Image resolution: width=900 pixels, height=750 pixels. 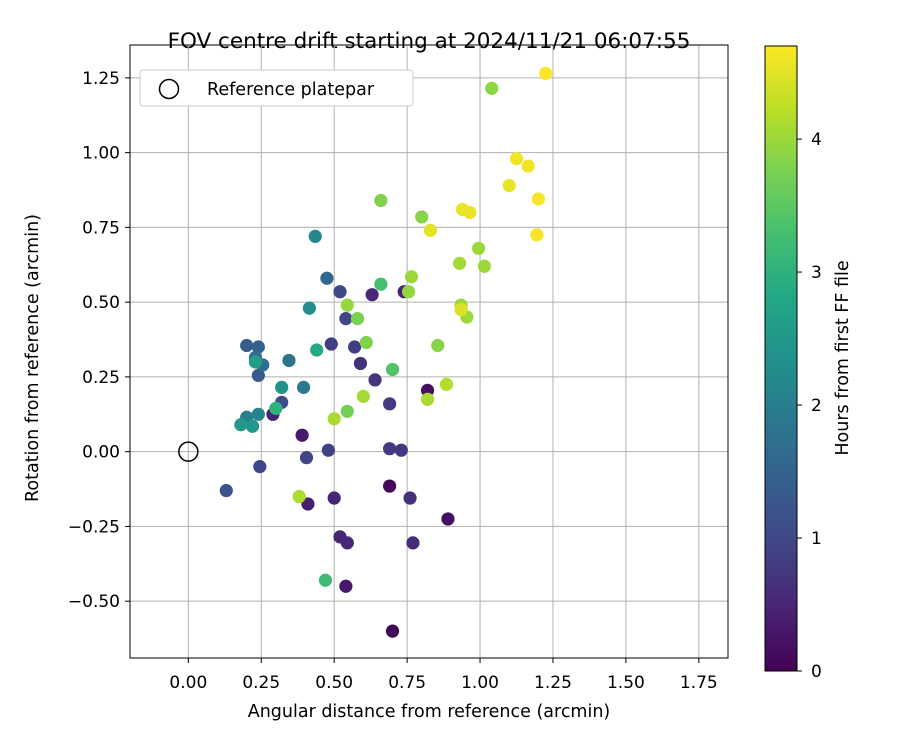 What do you see at coordinates (816, 273) in the screenshot?
I see `colorbar-tick-label: 3` at bounding box center [816, 273].